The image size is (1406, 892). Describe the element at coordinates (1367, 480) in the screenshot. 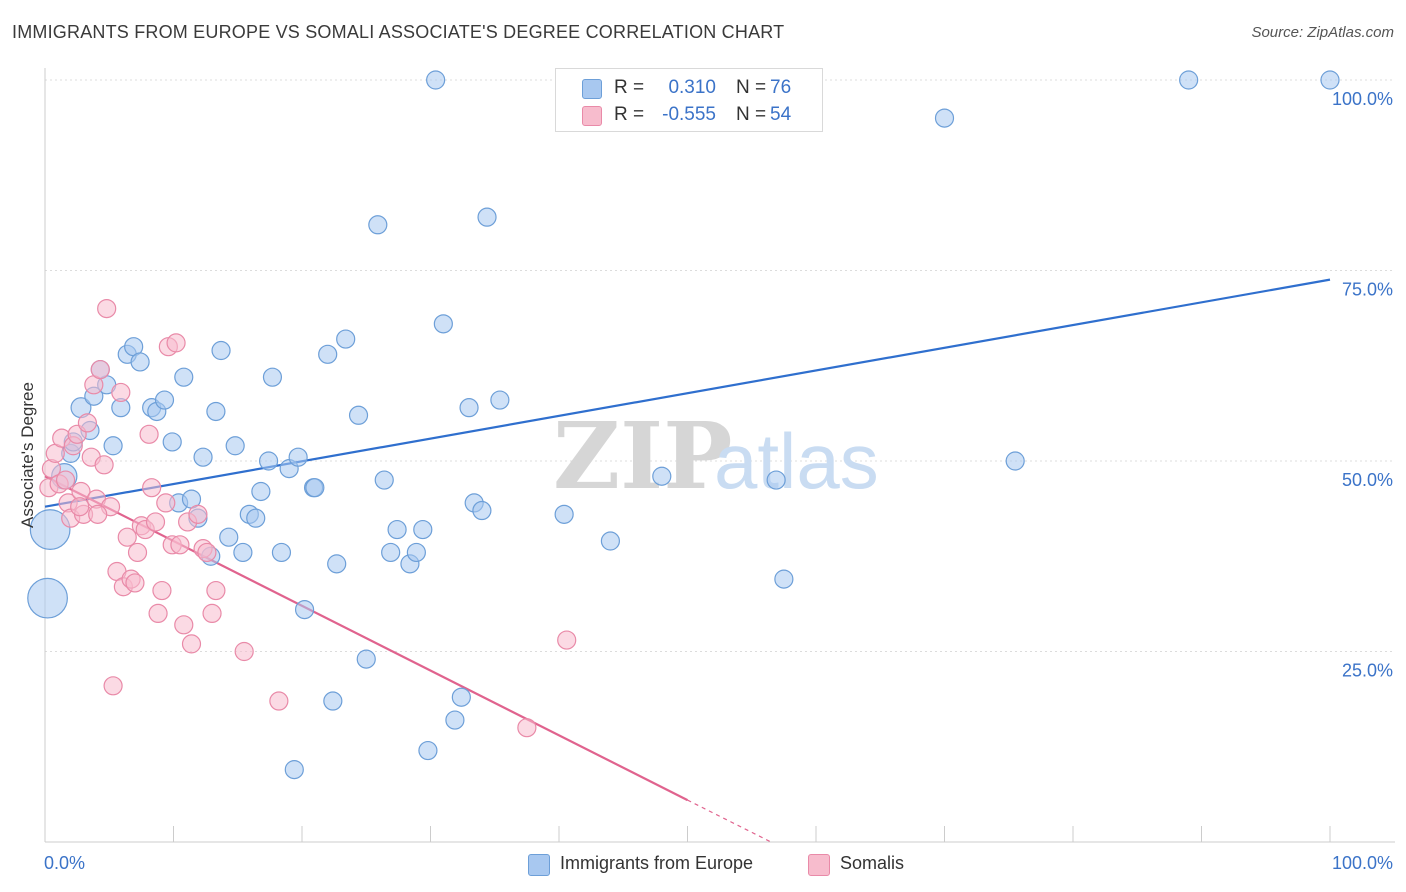

I see `y-tick-label: 50.0%` at that location.